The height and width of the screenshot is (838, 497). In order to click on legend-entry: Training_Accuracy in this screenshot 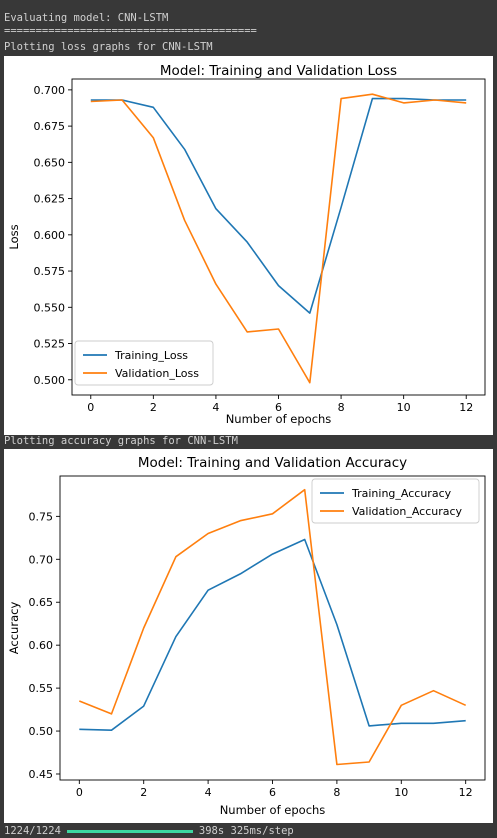, I will do `click(401, 493)`.